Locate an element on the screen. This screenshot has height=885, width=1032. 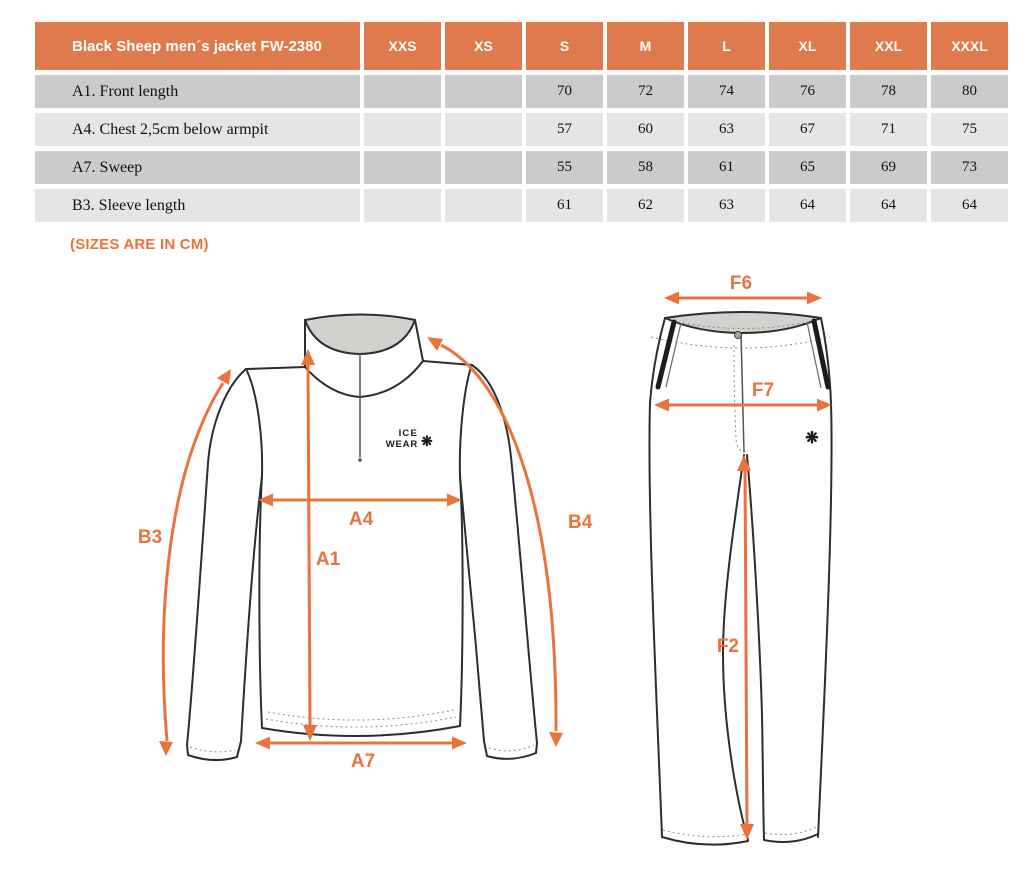
value-cell: 73 is located at coordinates (969, 167).